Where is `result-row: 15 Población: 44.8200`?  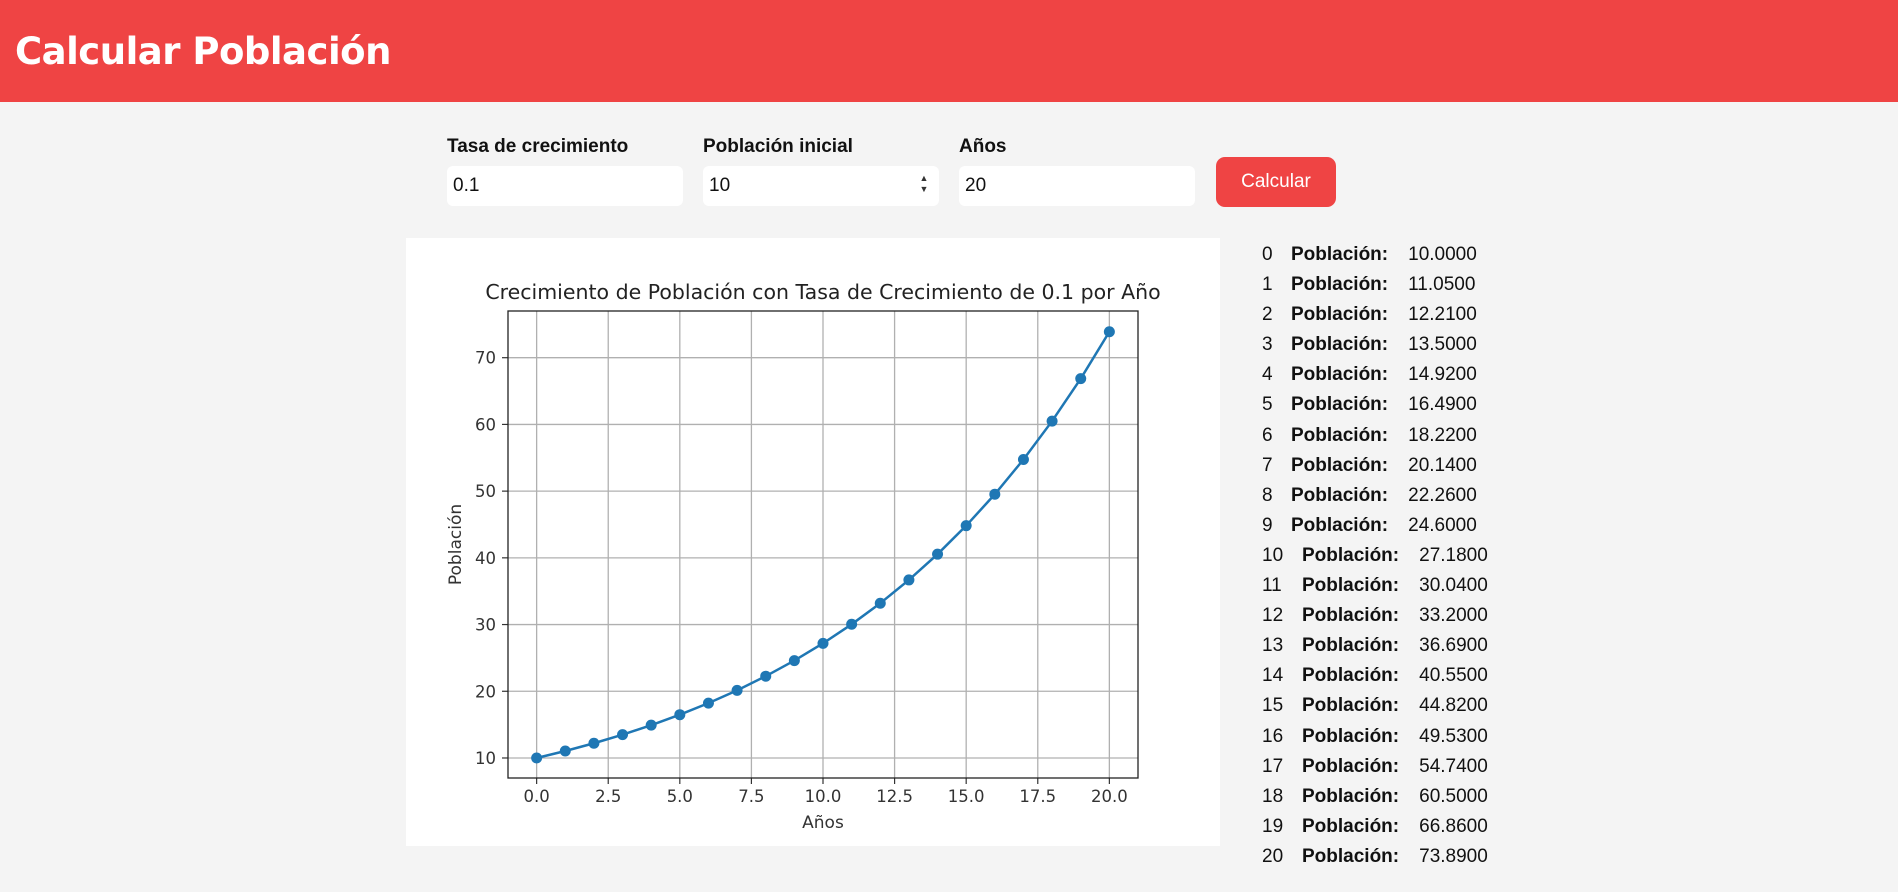
result-row: 15 Población: 44.8200 is located at coordinates (1375, 706).